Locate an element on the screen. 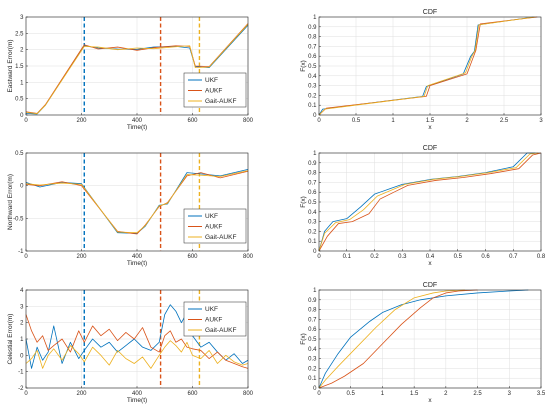 The image size is (550, 411). y-tick-label: 2.5 is located at coordinates (19, 34).